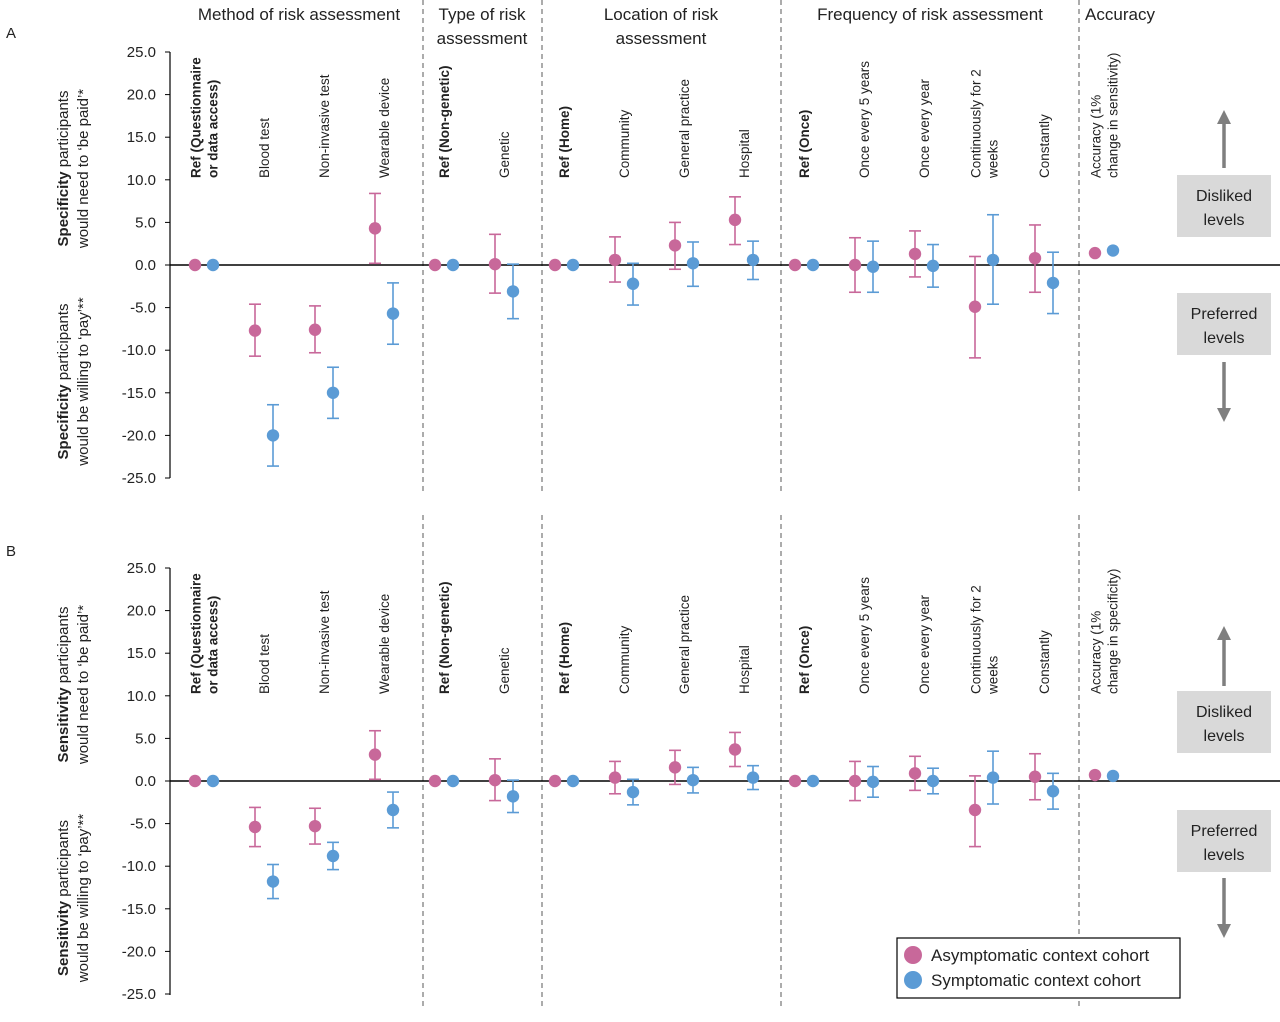 The width and height of the screenshot is (1280, 1022). I want to click on y-tick-label: -20.0, so click(139, 951).